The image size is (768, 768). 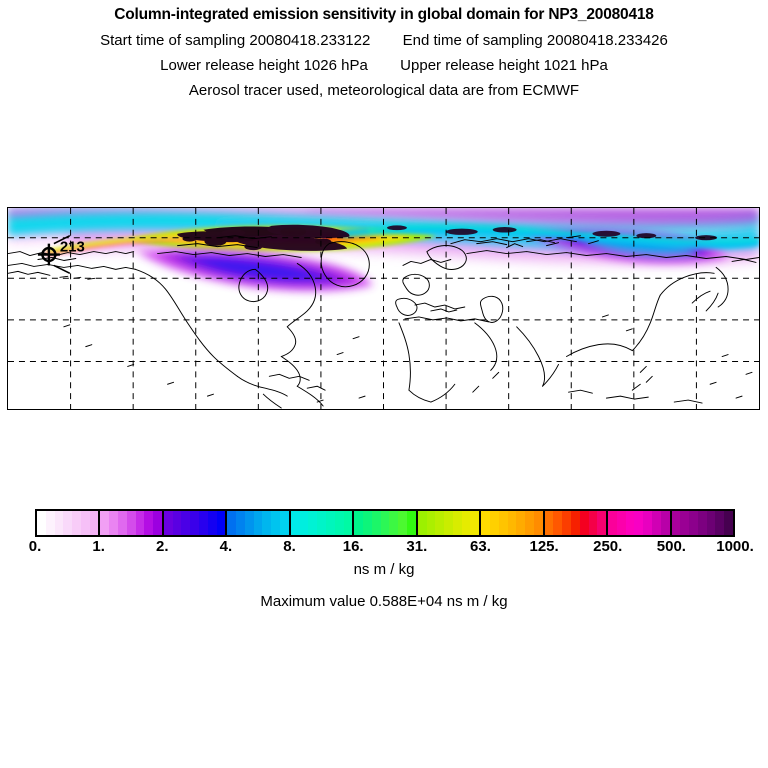 What do you see at coordinates (264, 65) in the screenshot?
I see `lower-release-height-label: Lower release height 1026 hPa` at bounding box center [264, 65].